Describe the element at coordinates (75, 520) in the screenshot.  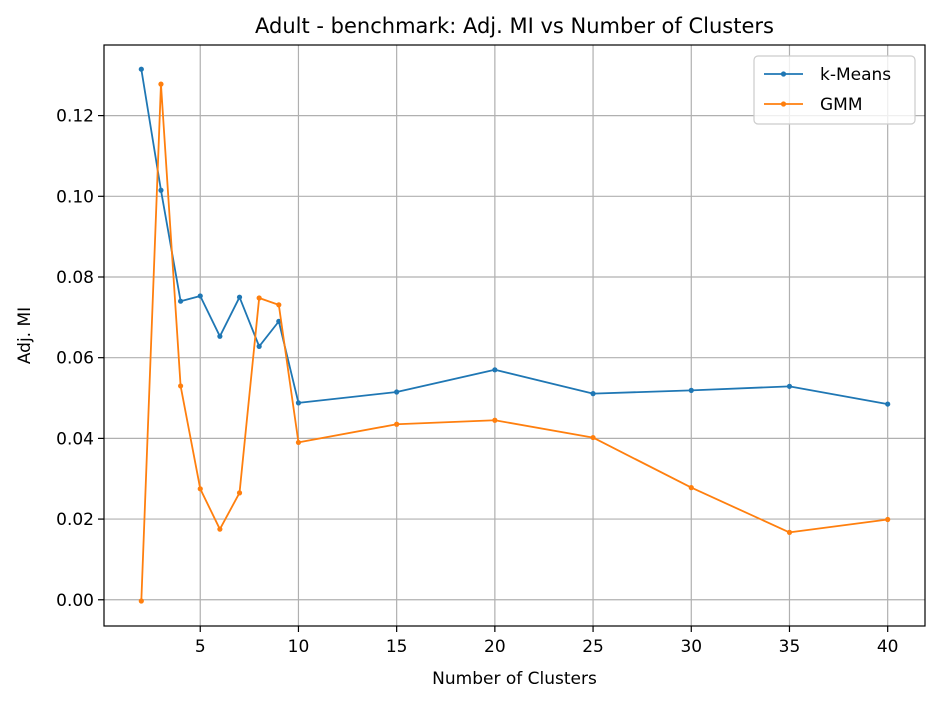
I see `y-tick-label: 0.02` at that location.